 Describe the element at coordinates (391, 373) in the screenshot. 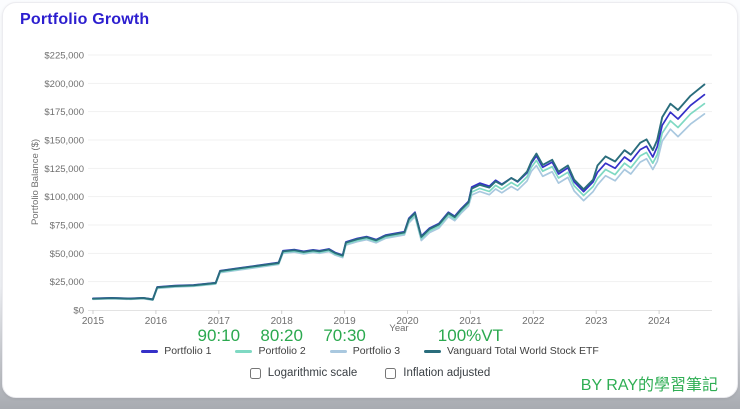

I see `inflation-adjusted-checkbox` at that location.